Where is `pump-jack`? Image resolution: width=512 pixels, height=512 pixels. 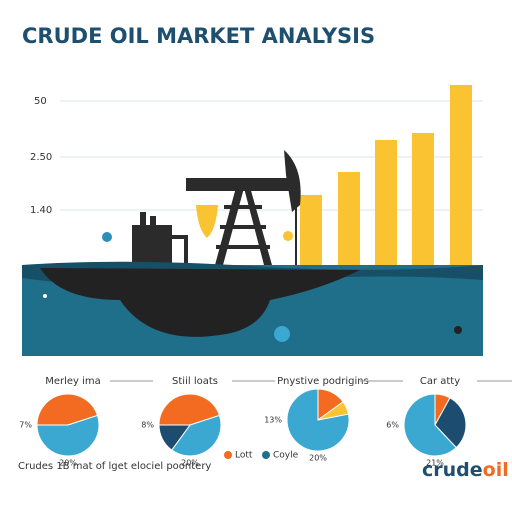
pump-jack is located at coordinates (216, 207).